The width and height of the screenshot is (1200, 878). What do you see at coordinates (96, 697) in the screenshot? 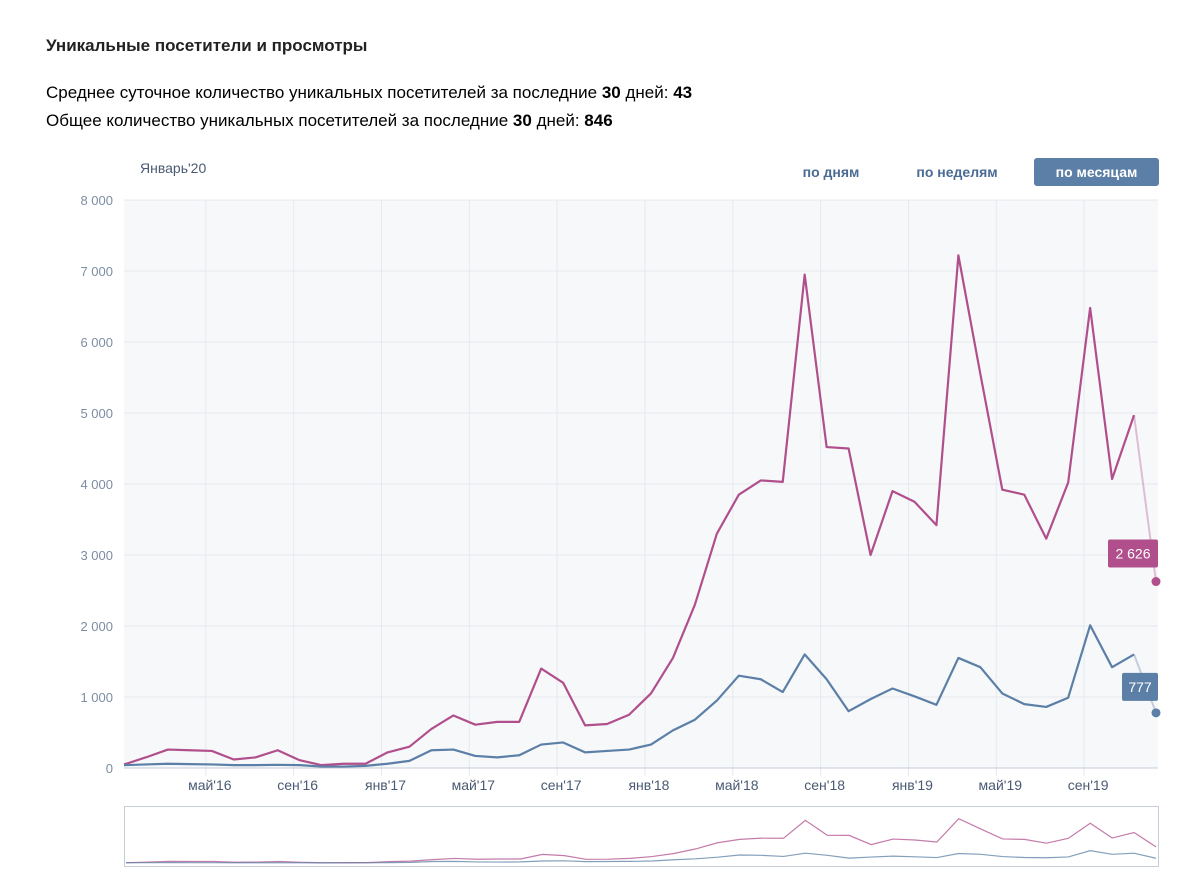
I see `y-tick-label: 1 000` at bounding box center [96, 697].